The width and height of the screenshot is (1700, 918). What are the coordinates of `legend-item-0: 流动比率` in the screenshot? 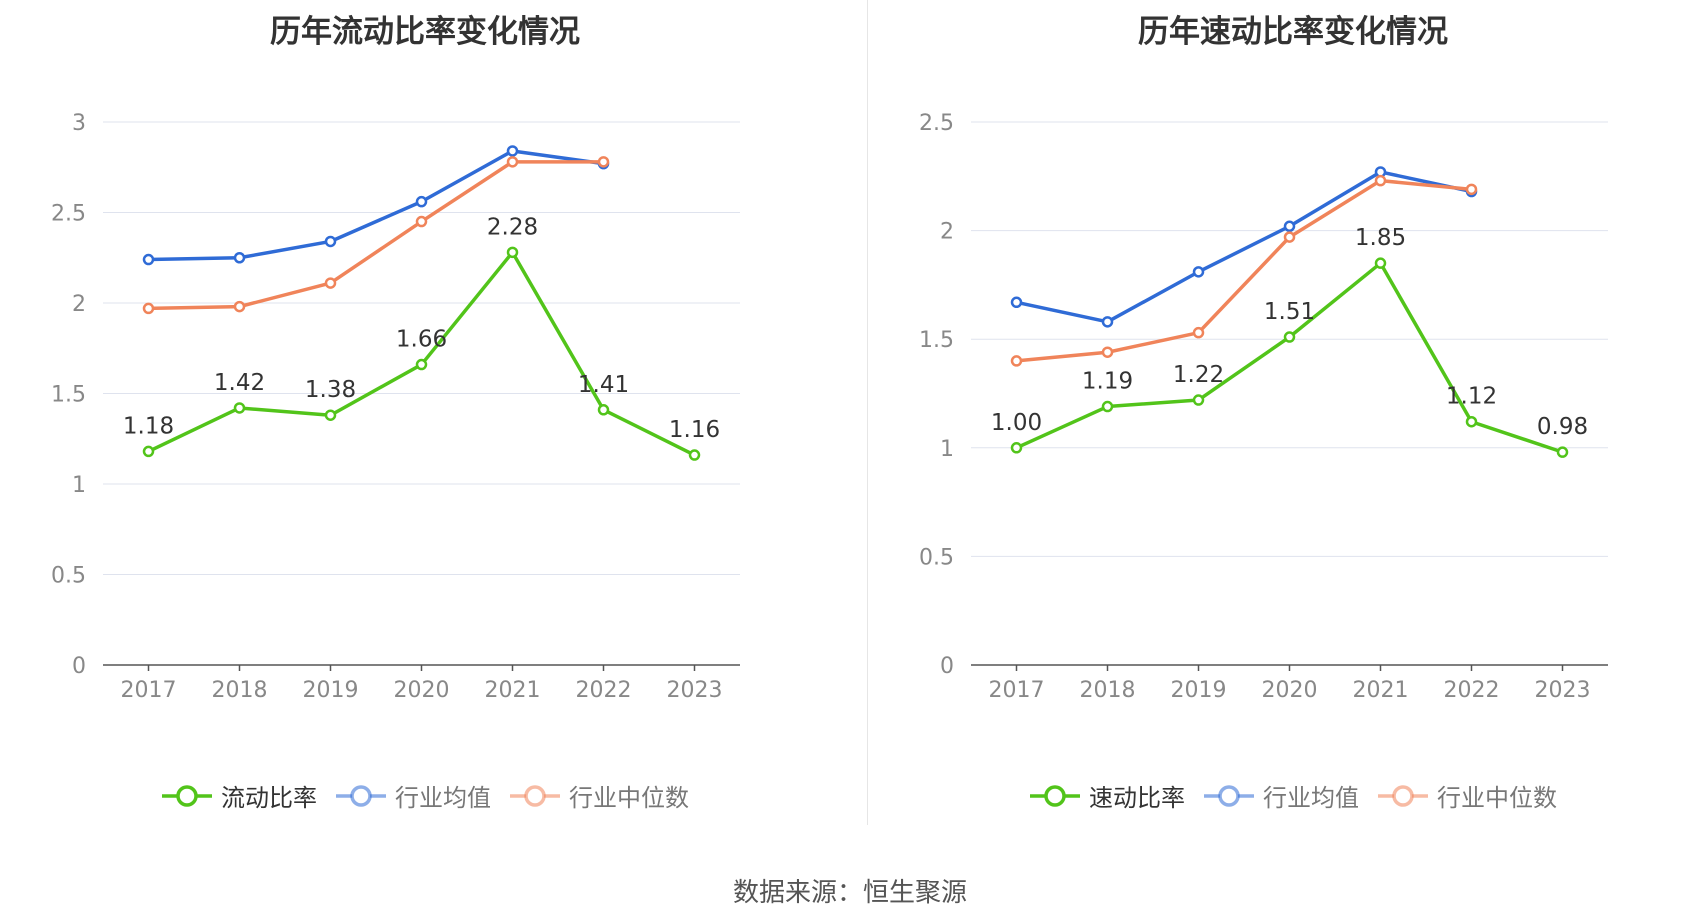 It's located at (239, 795).